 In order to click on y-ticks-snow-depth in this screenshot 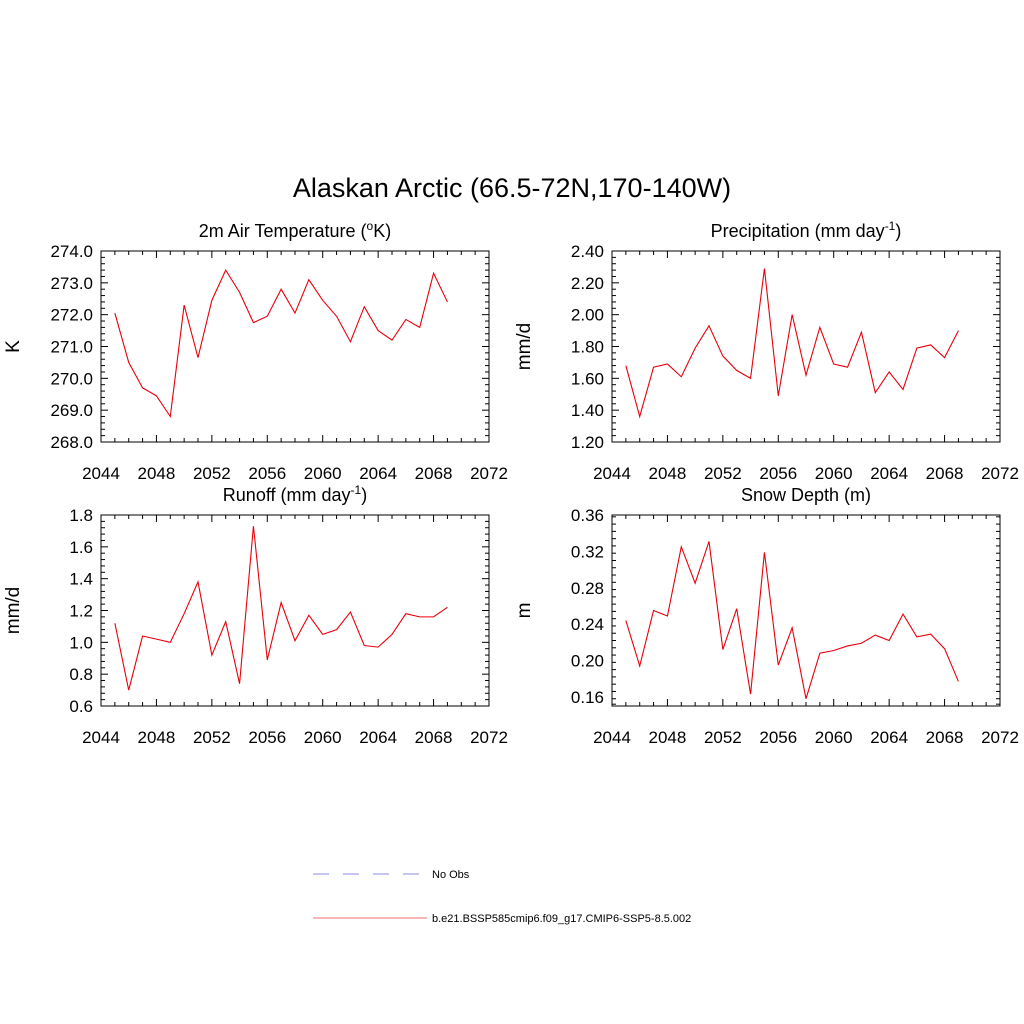, I will do `click(806, 611)`.